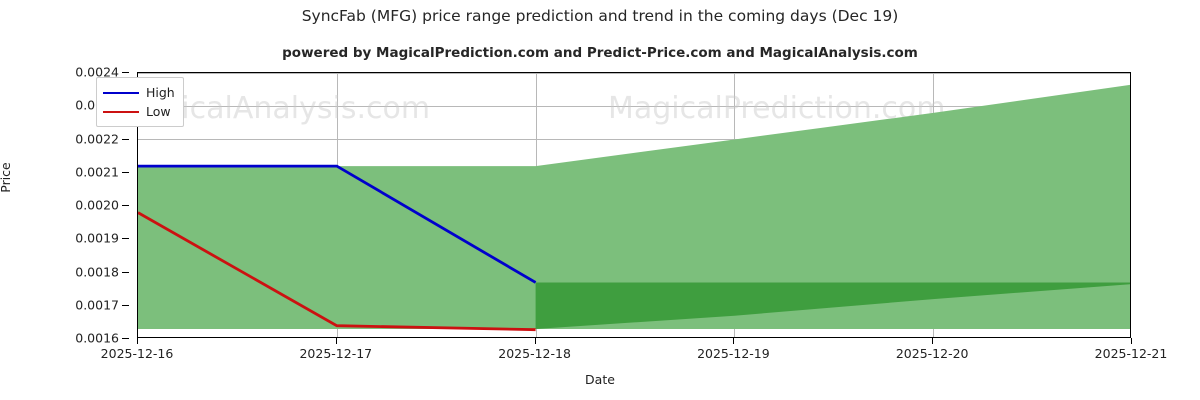 Image resolution: width=1200 pixels, height=400 pixels. I want to click on x-tick-label: 2025-12-20, so click(932, 353).